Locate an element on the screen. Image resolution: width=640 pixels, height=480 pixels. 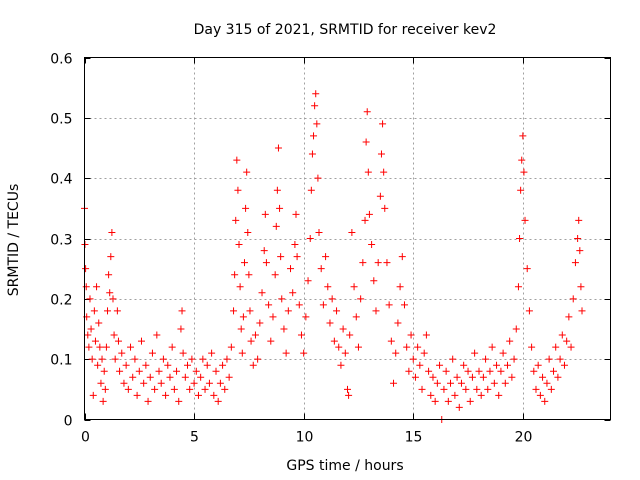
y-tick-label: 0.5 is located at coordinates (61, 120).